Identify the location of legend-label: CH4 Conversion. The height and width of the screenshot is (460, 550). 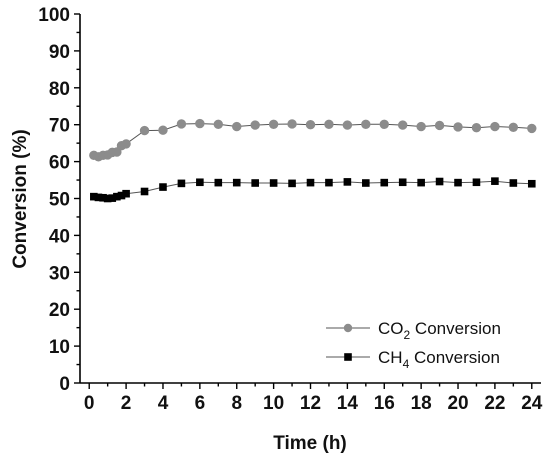
(439, 359).